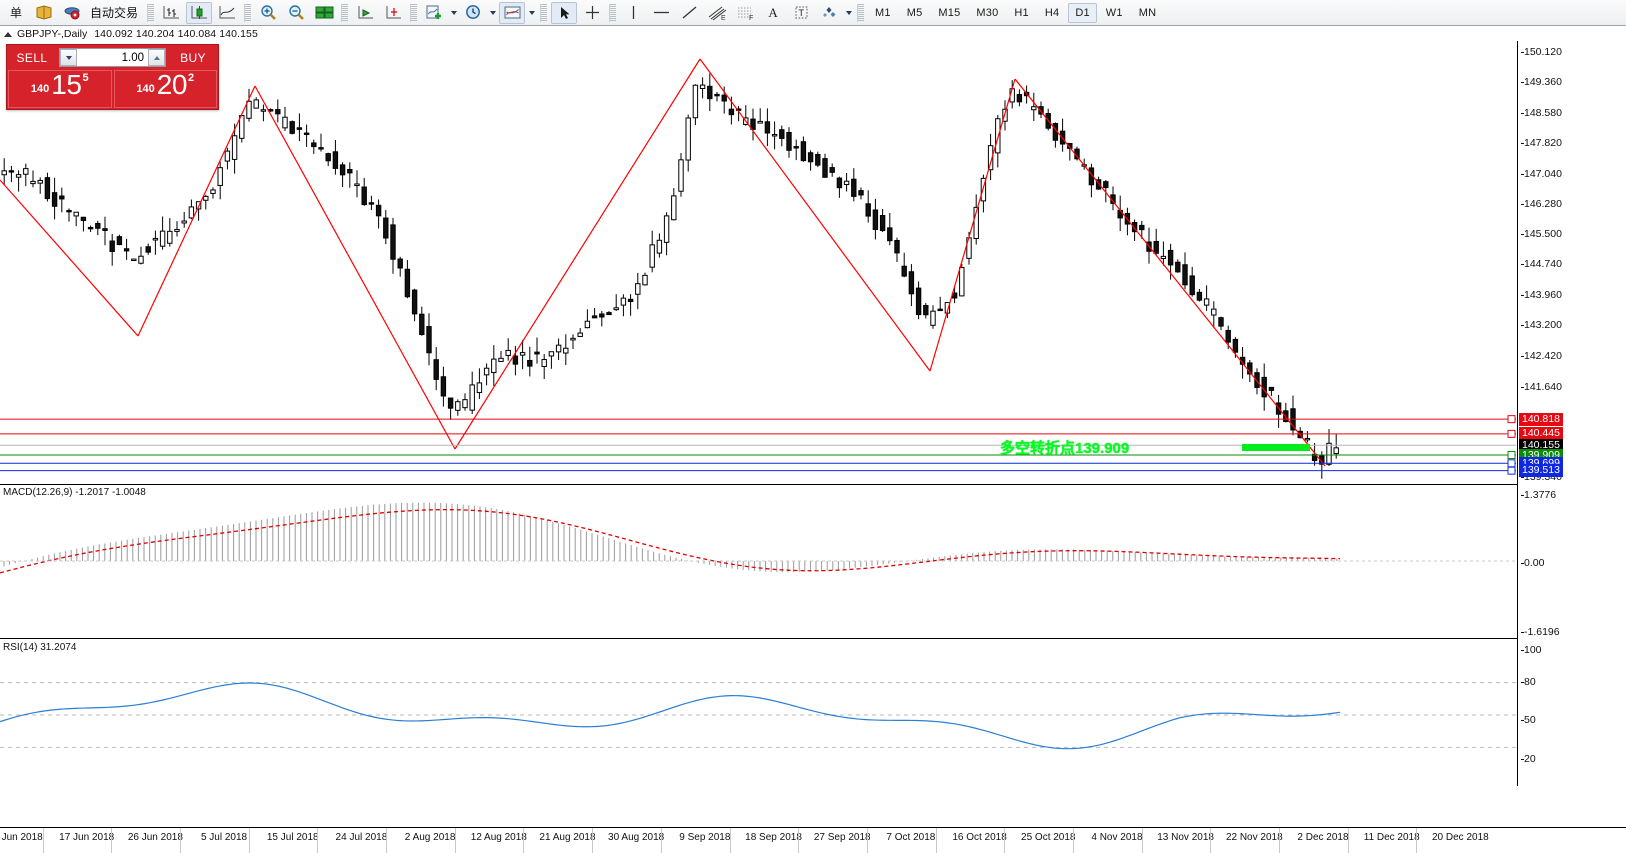 This screenshot has height=853, width=1626. I want to click on volume-increment-icon, so click(156, 57).